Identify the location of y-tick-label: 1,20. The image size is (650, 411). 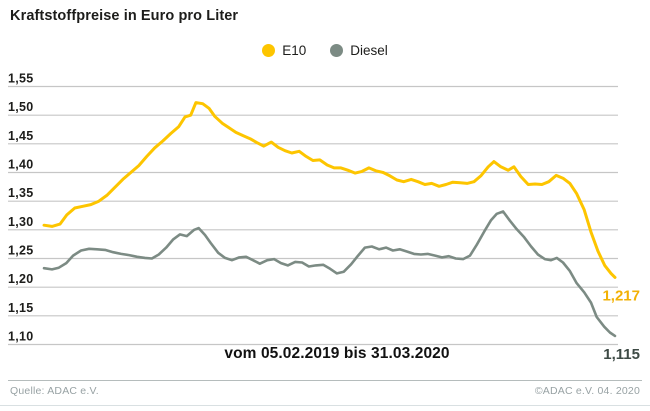
(21, 279).